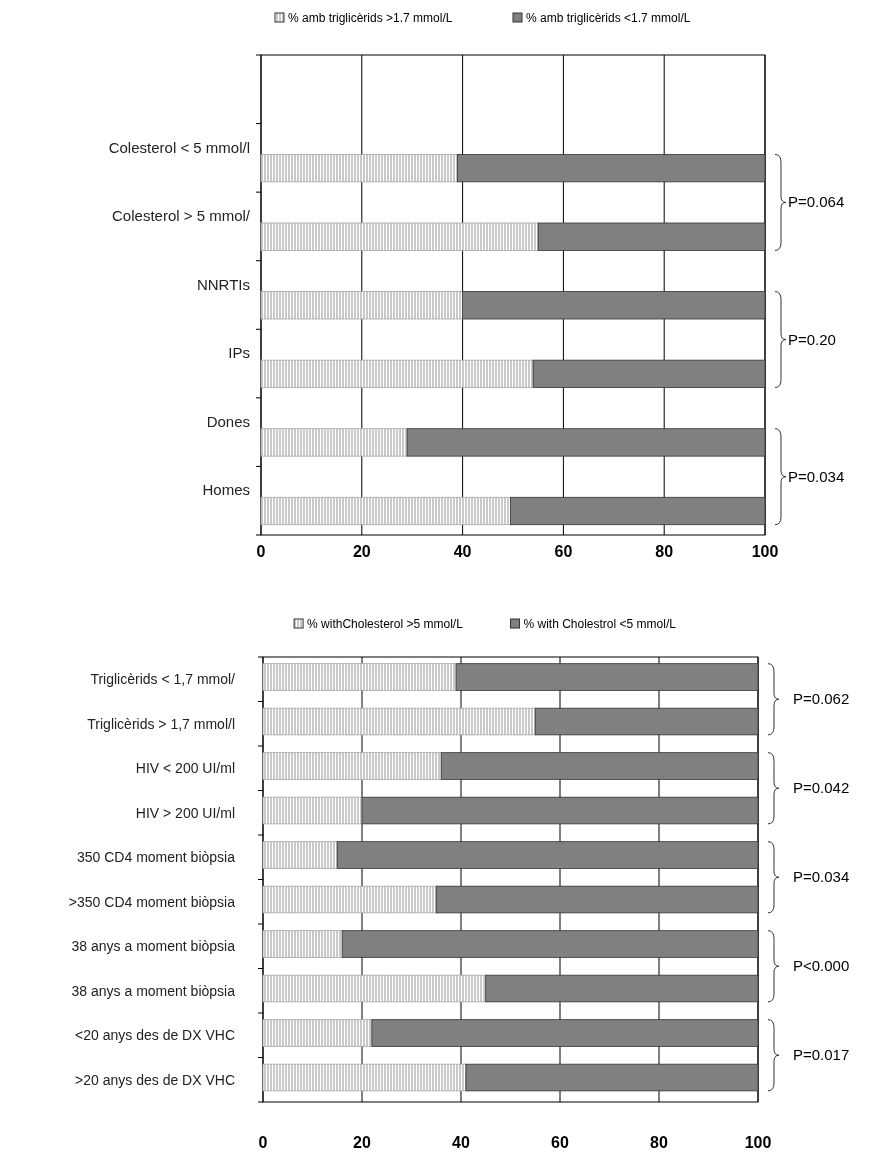  Describe the element at coordinates (812, 339) in the screenshot. I see `text: P=0.20` at that location.